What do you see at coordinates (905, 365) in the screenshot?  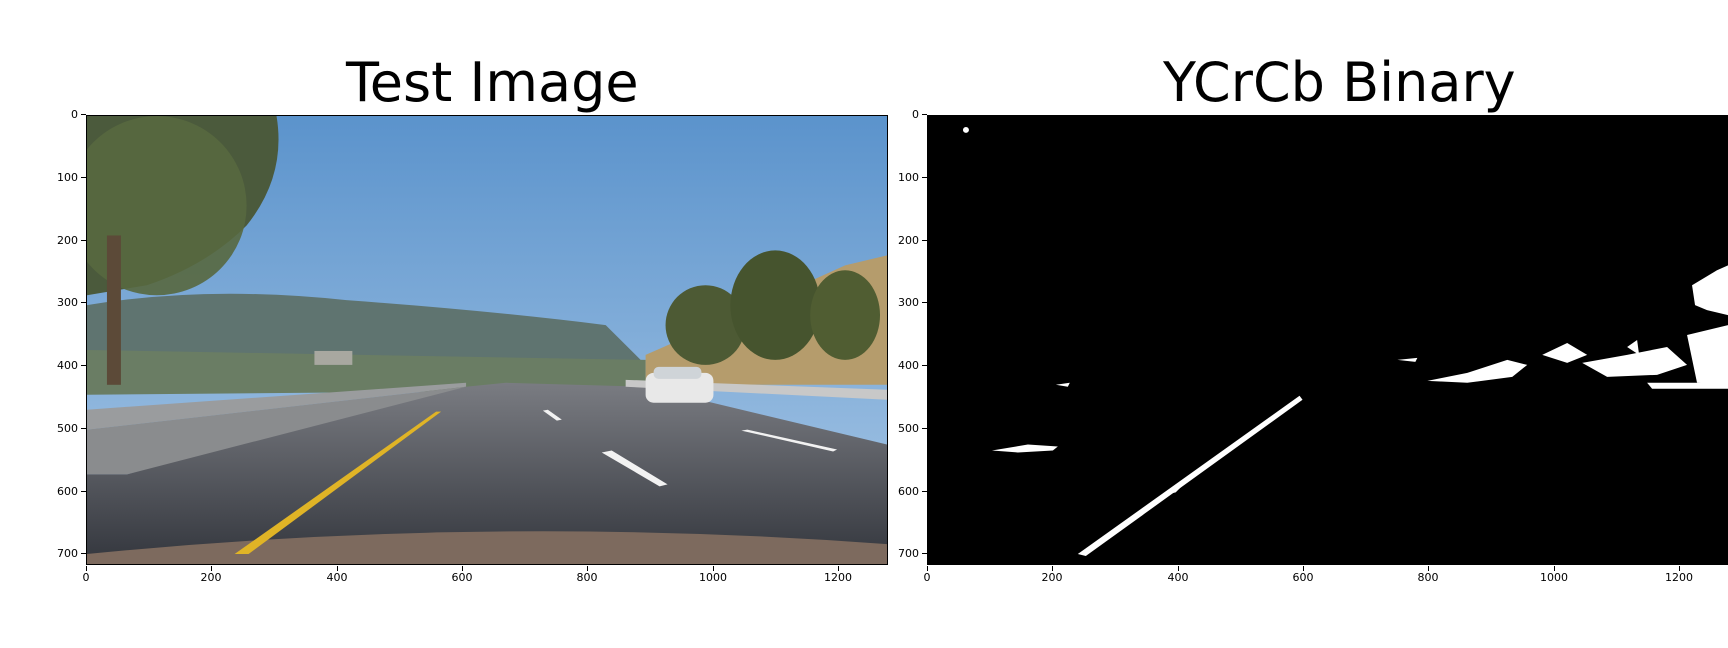 I see `binary-y-tick: 400` at bounding box center [905, 365].